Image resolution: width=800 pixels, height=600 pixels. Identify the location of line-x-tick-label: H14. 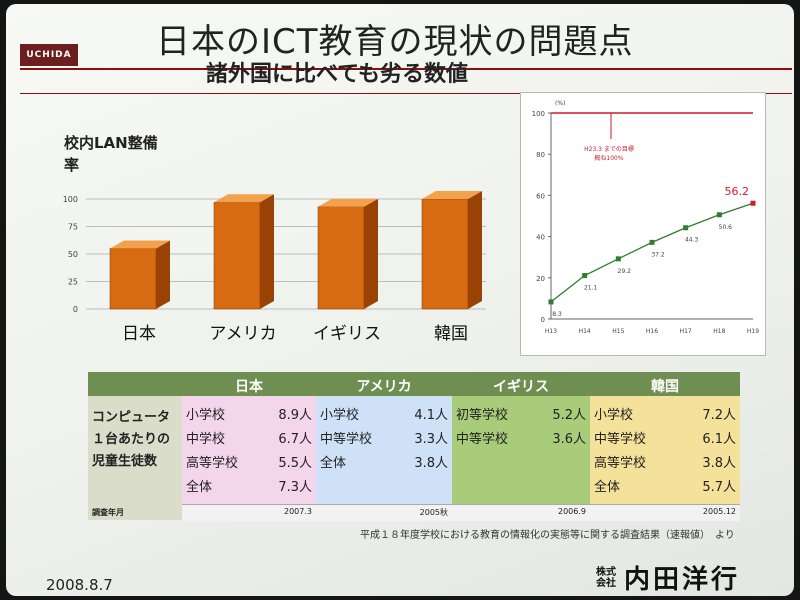
(585, 331).